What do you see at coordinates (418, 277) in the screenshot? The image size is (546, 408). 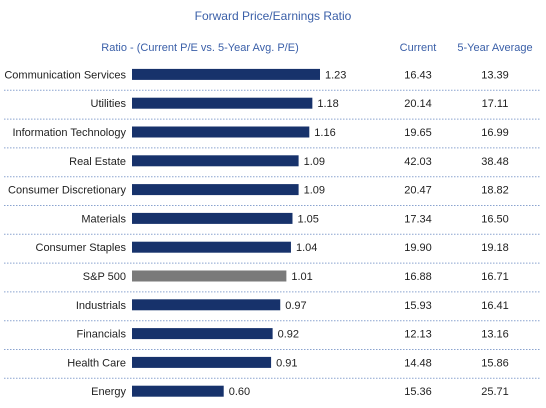 I see `current-pe-value: 16.88` at bounding box center [418, 277].